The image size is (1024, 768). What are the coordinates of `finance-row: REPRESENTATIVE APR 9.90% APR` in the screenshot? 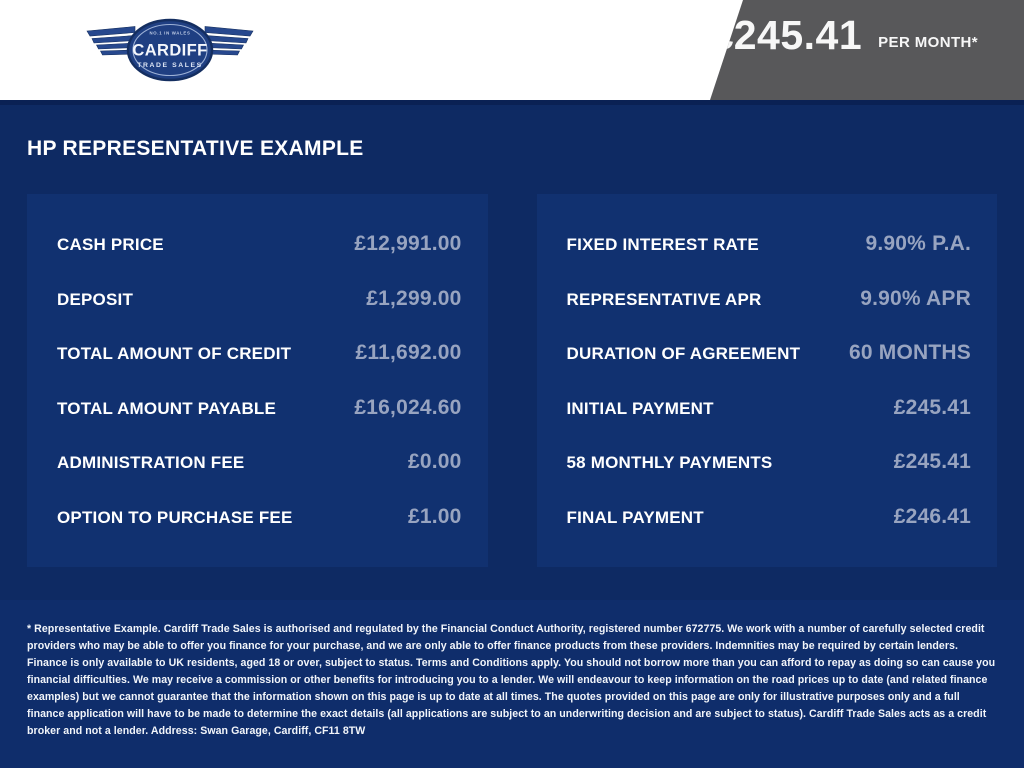 It's located at (769, 299).